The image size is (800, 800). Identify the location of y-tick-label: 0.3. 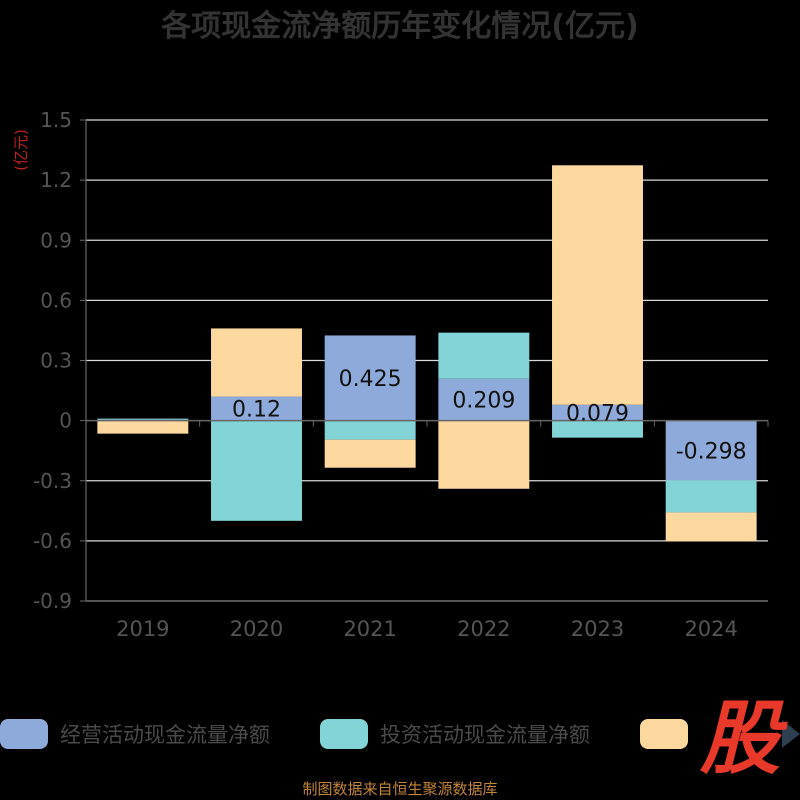
(56, 361).